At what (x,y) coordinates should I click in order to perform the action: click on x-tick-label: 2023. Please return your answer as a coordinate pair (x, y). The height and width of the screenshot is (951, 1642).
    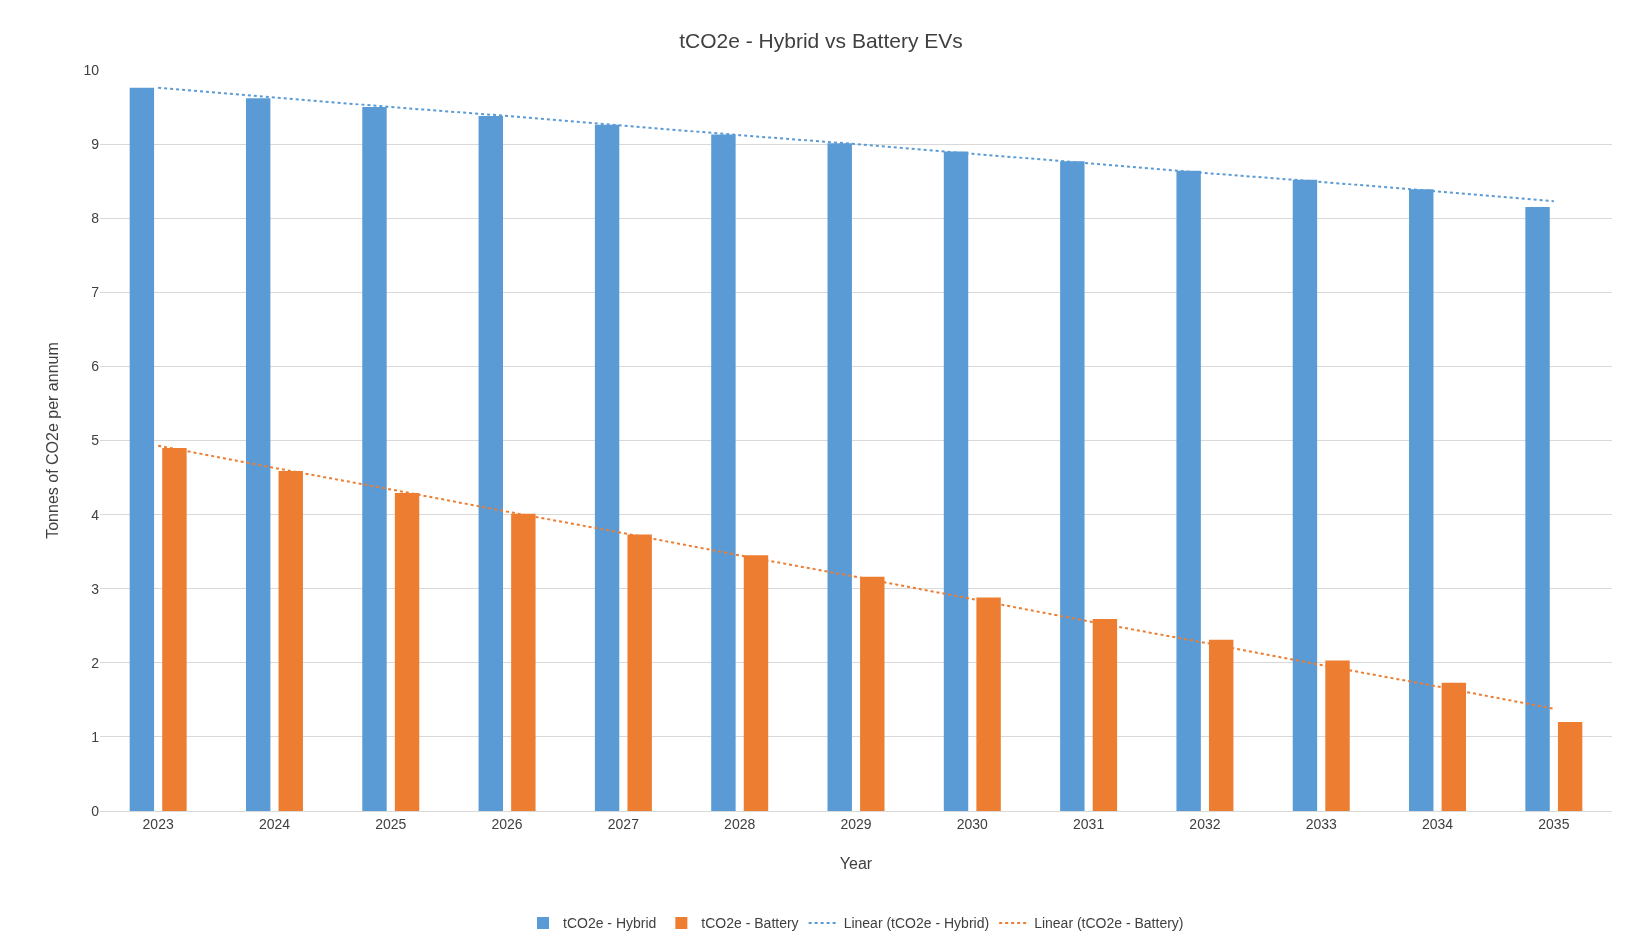
    Looking at the image, I should click on (158, 823).